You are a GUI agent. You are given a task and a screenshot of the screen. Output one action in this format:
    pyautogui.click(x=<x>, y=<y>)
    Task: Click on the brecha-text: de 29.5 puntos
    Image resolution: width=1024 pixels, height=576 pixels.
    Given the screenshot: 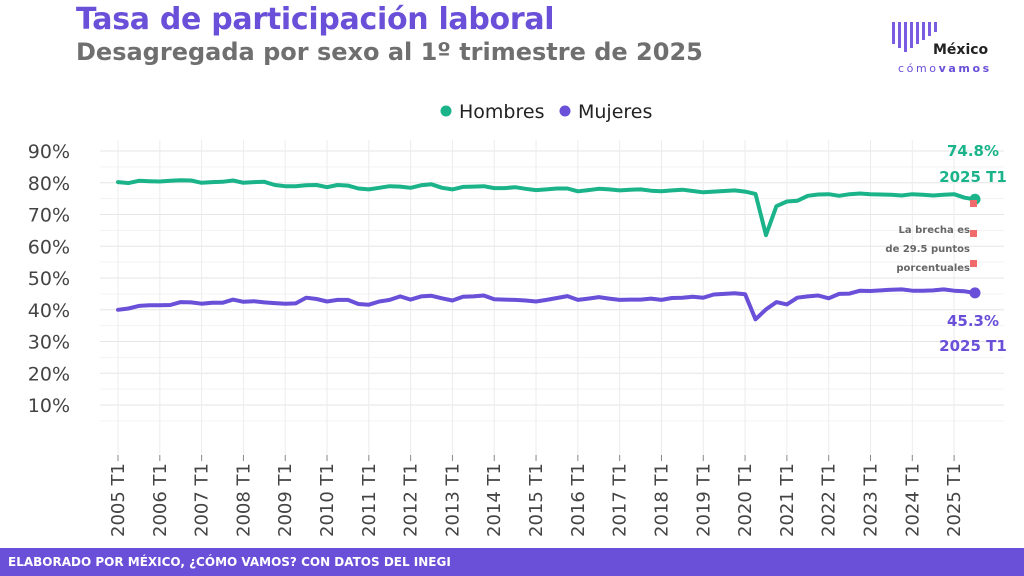 What is the action you would take?
    pyautogui.click(x=927, y=249)
    